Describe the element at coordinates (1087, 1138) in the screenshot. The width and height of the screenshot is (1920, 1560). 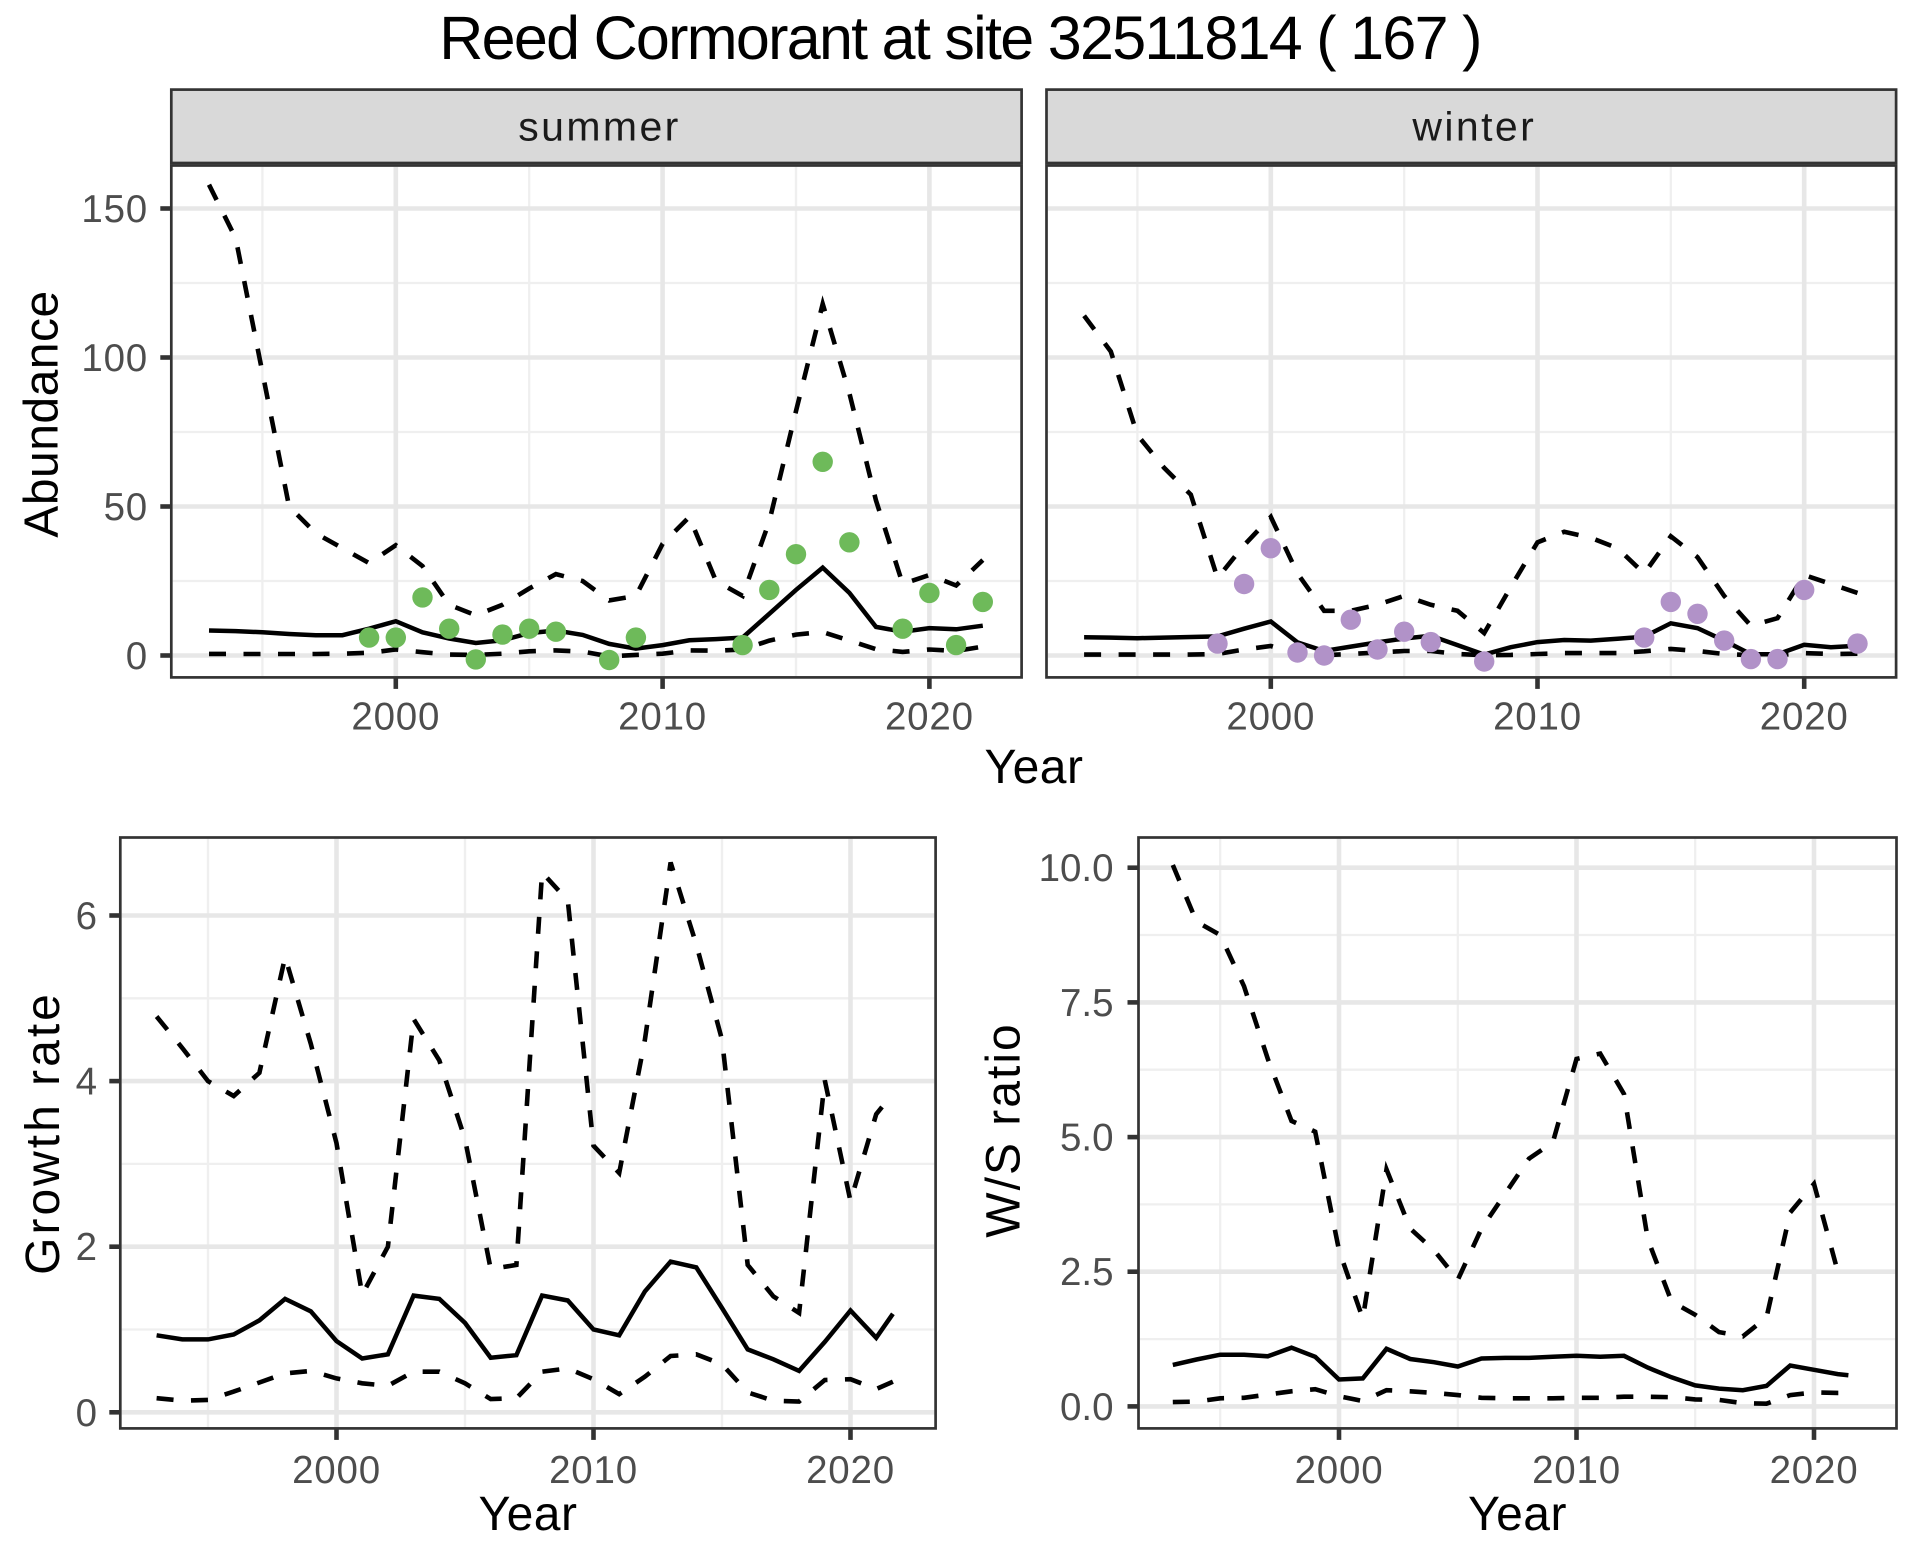
I see `svg-text: 5.0` at that location.